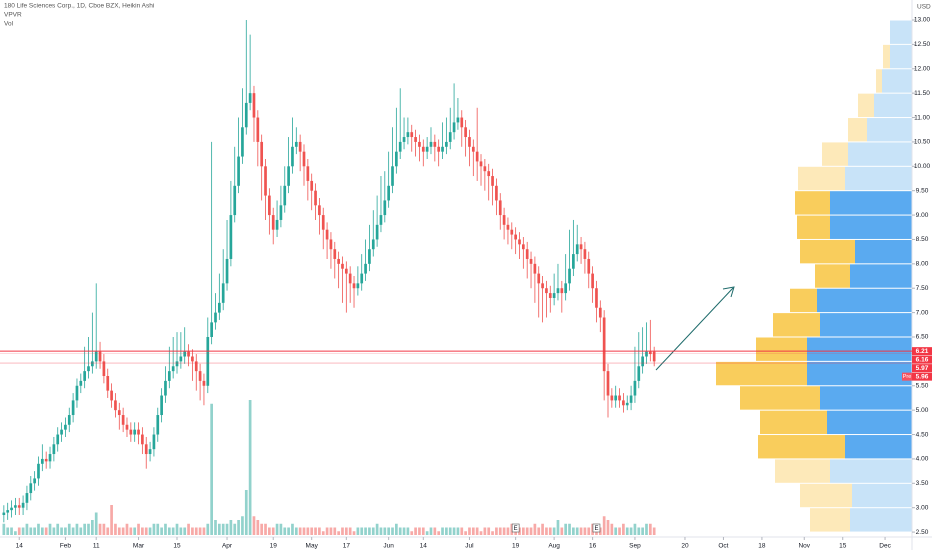 The height and width of the screenshot is (550, 932). I want to click on y-tick-label: 3.50, so click(922, 483).